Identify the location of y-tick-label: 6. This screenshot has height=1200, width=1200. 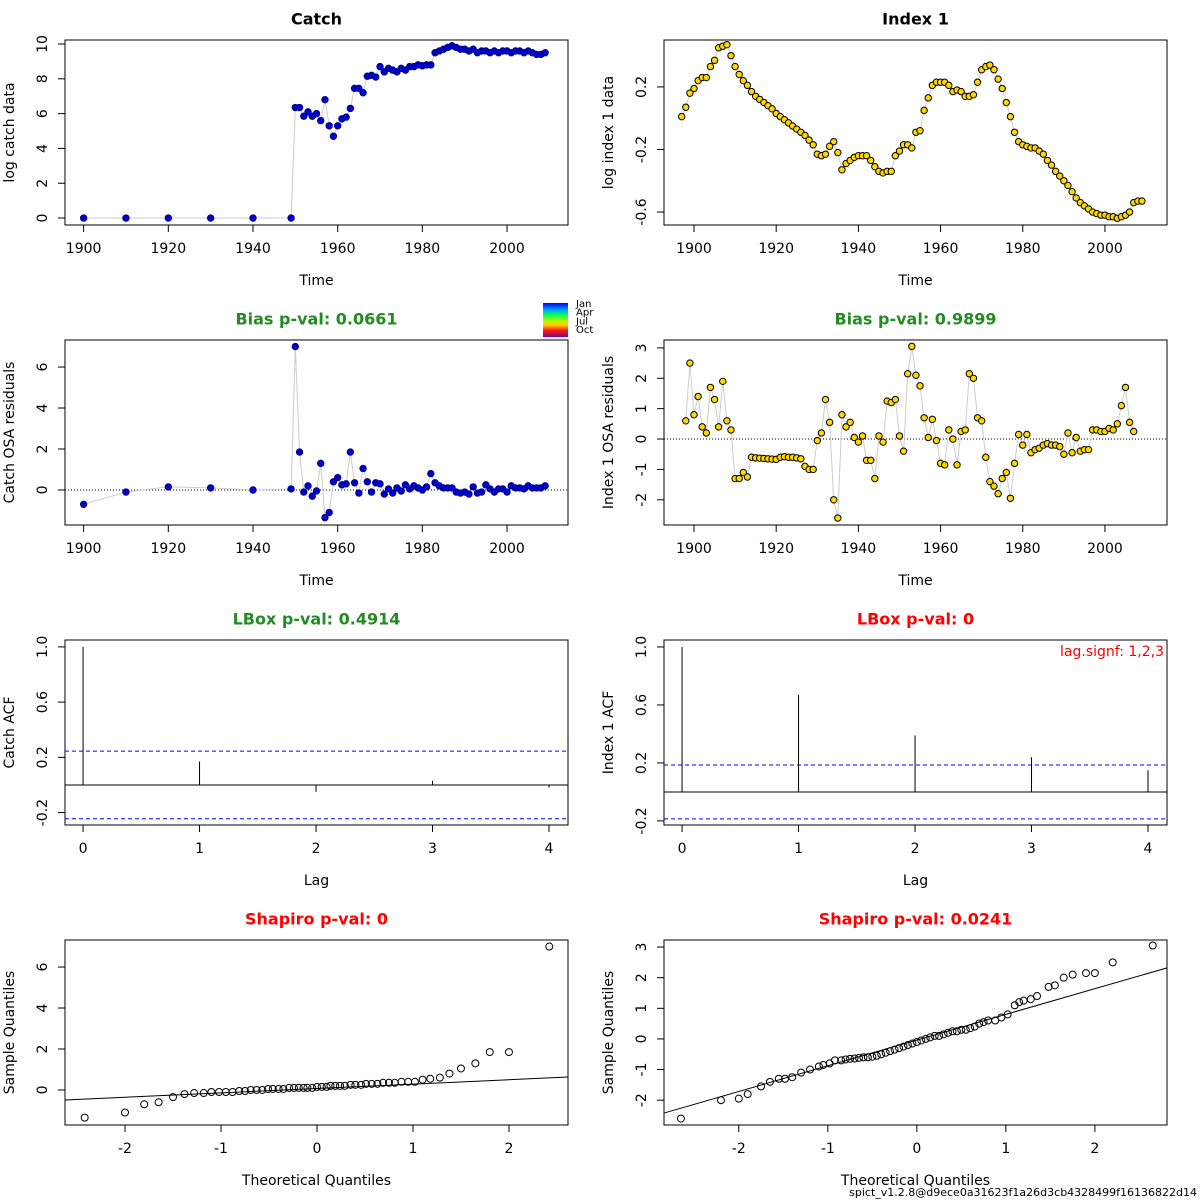
(43, 967).